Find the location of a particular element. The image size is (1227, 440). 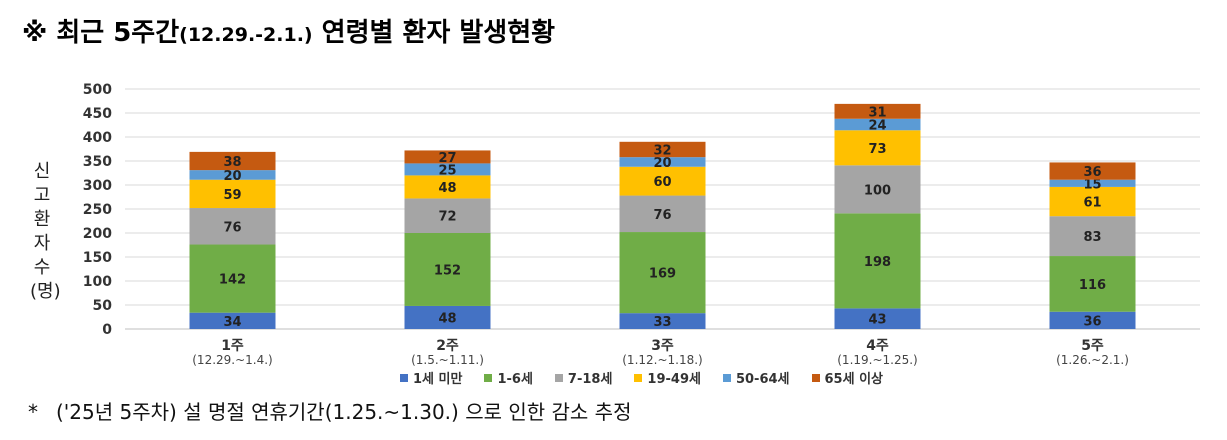

legend-label: 7-18세 is located at coordinates (590, 379).